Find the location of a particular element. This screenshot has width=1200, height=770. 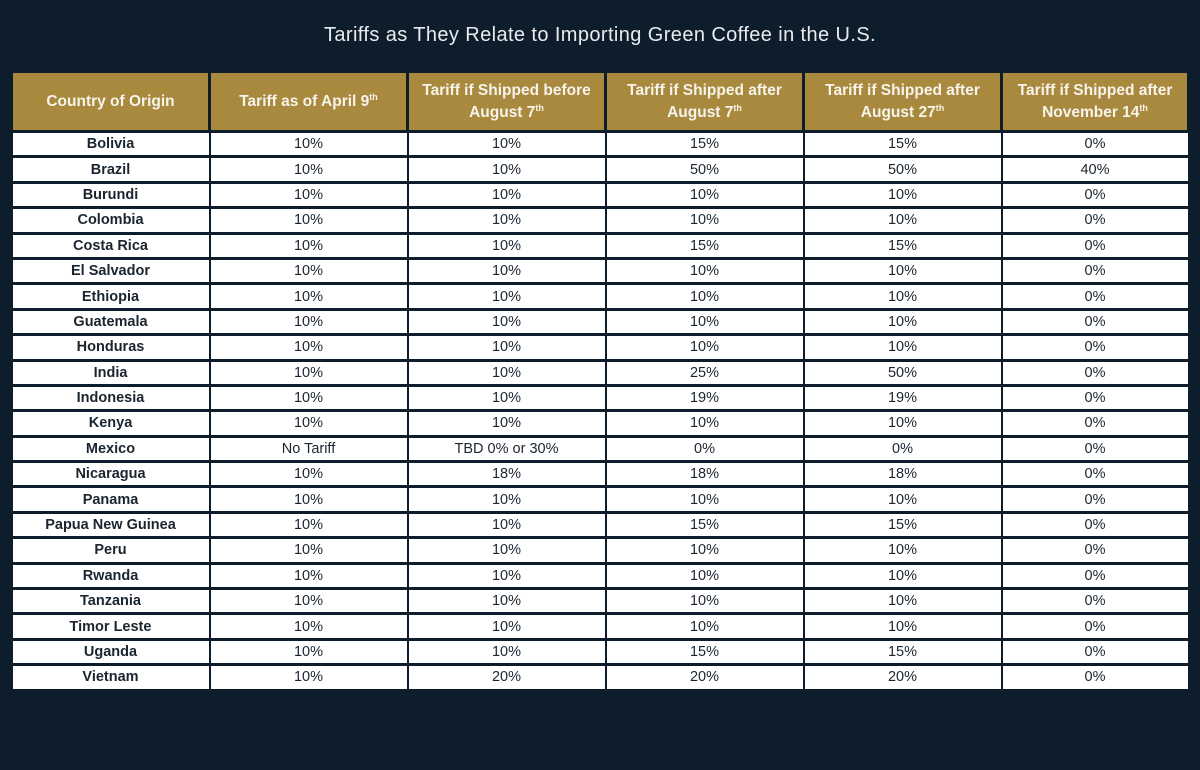

tariff-cell: 25% is located at coordinates (704, 372).